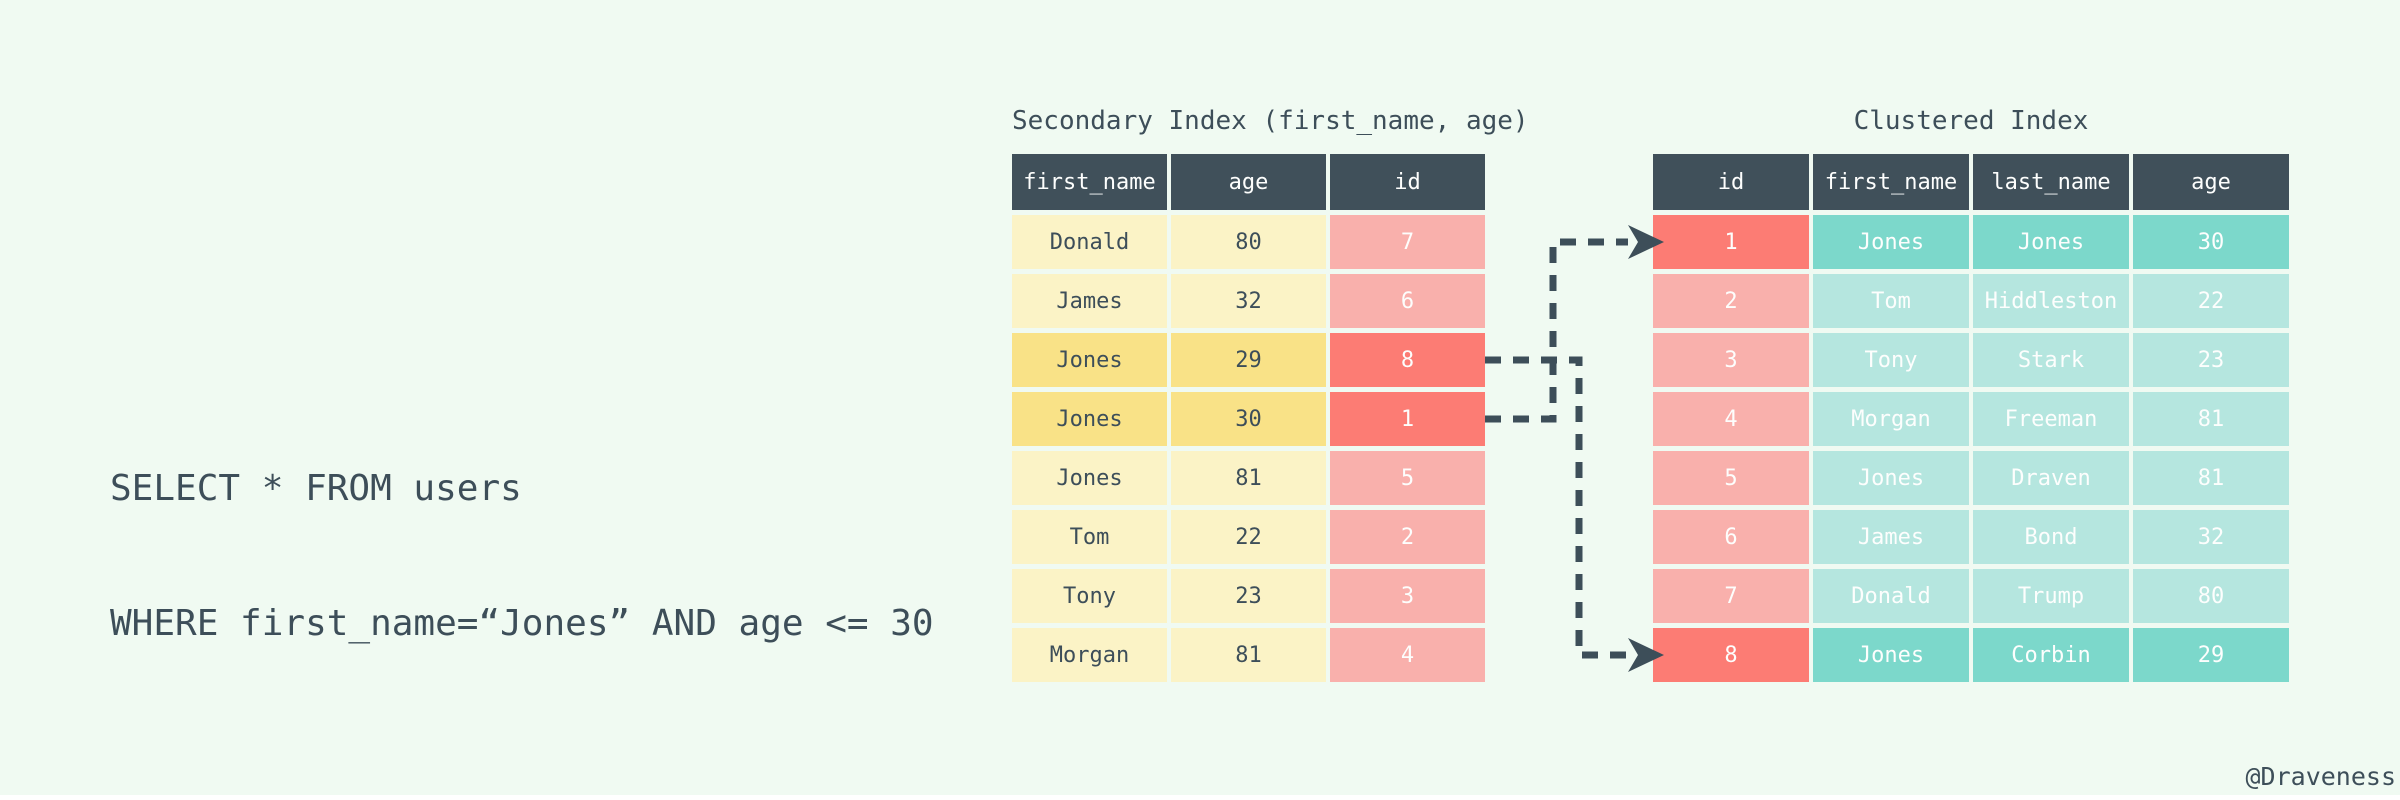  Describe the element at coordinates (1731, 537) in the screenshot. I see `clustered-cell-id-row6: 6` at that location.